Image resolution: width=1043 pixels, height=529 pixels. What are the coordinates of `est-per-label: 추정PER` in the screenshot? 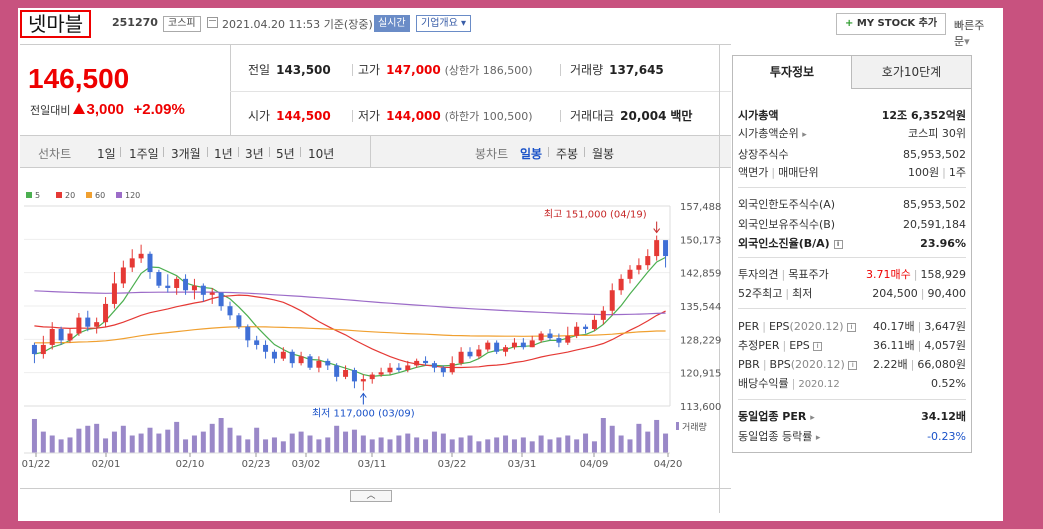 It's located at (759, 345).